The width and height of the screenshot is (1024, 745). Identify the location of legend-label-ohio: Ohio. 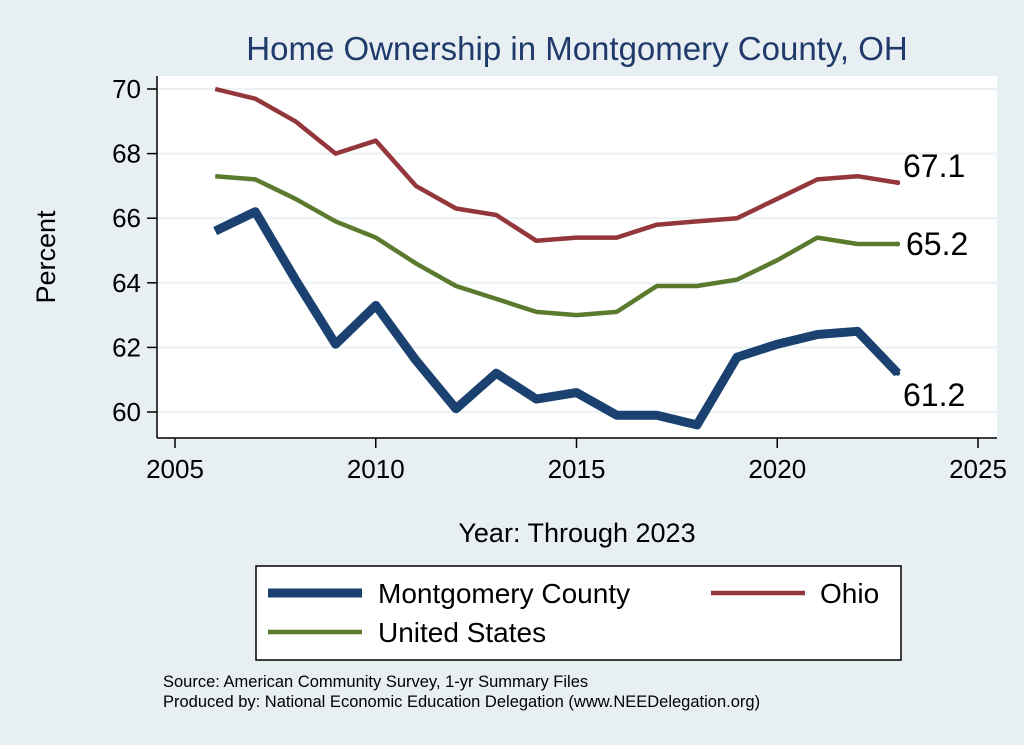
(849, 593).